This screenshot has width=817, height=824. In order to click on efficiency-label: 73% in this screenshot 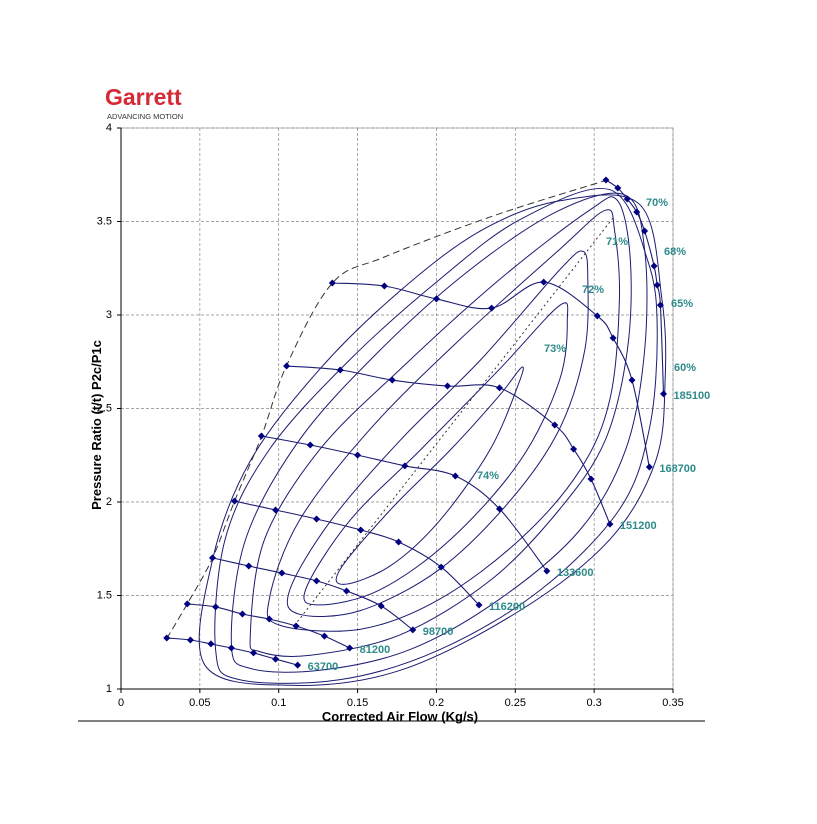, I will do `click(555, 349)`.